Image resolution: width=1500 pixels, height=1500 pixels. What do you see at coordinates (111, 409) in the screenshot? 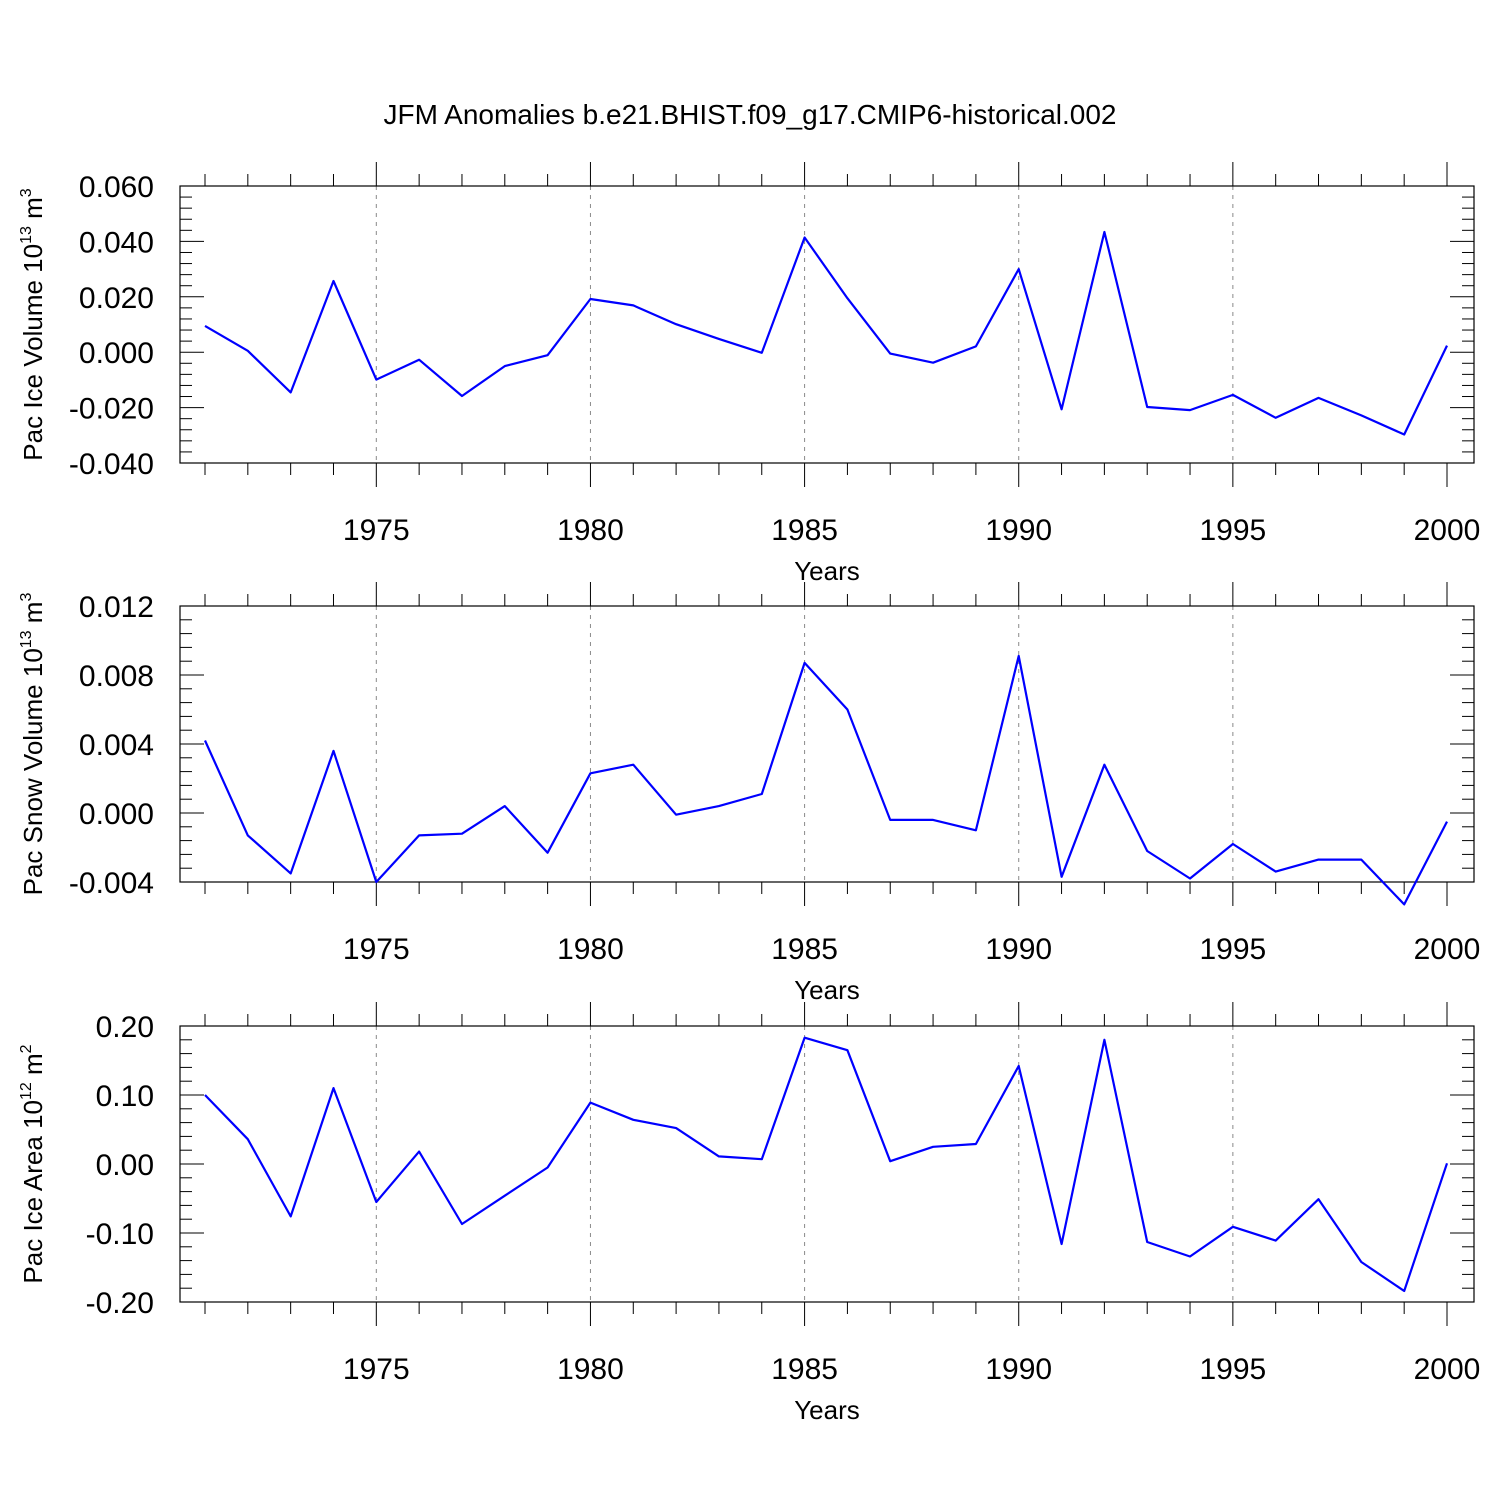
I see `y-tick-label: -0.020` at bounding box center [111, 409].